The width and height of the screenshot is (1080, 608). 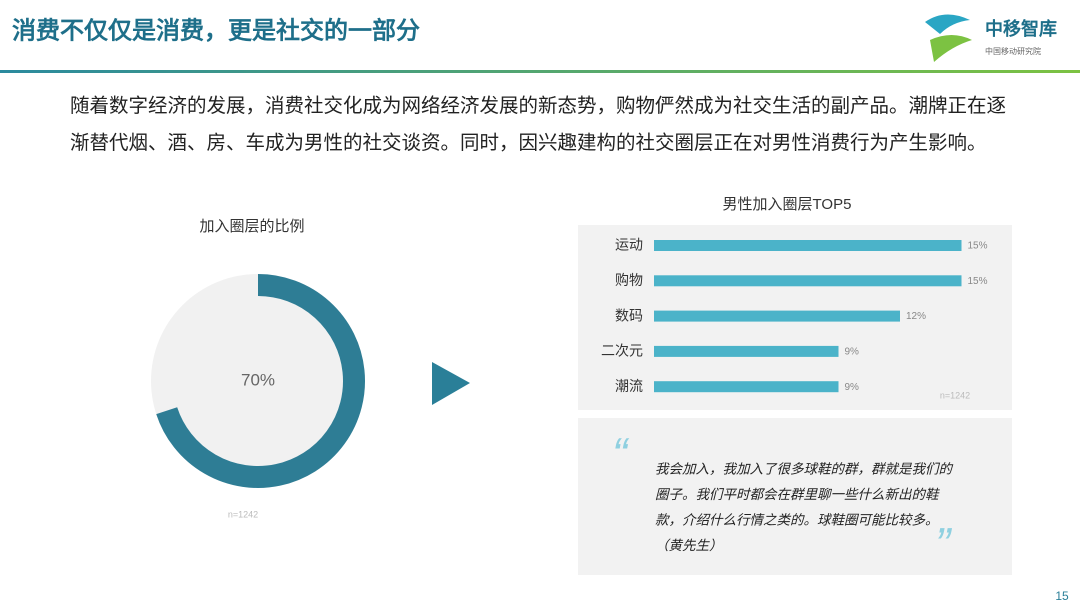 I want to click on data-label: 70%, so click(x=258, y=379).